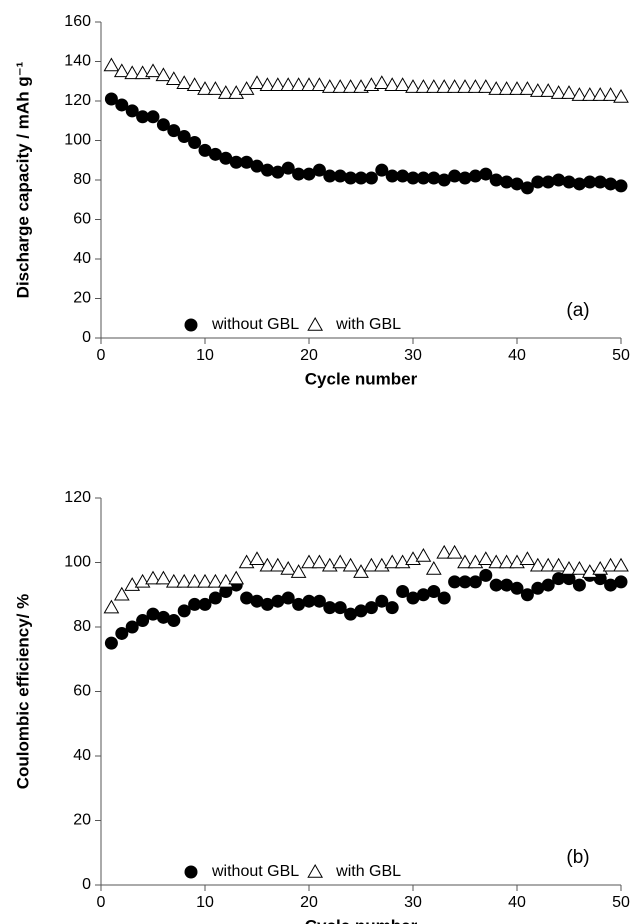  Describe the element at coordinates (368, 871) in the screenshot. I see `legend-label: with GBL` at that location.